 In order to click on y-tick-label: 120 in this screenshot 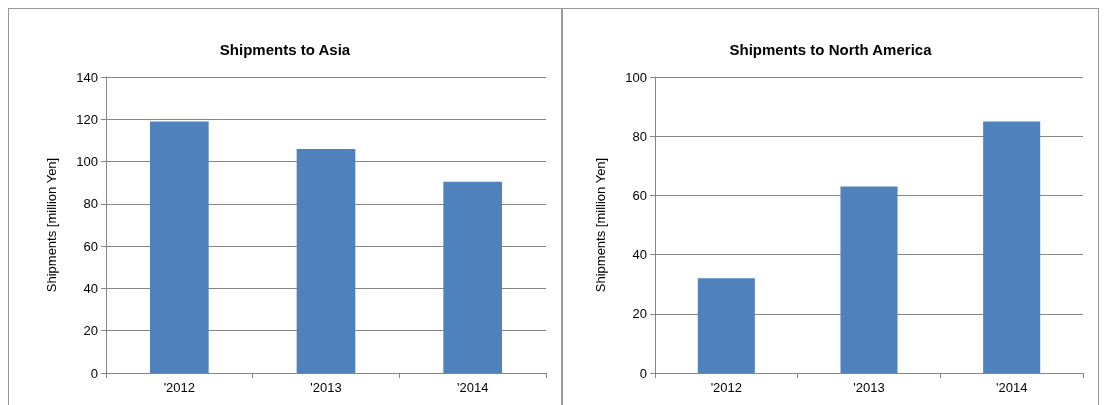, I will do `click(87, 119)`.